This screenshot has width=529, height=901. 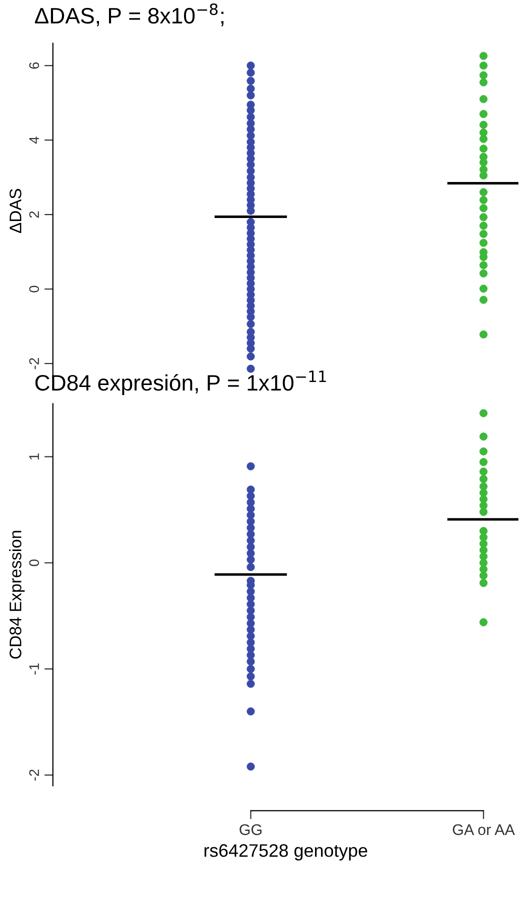 What do you see at coordinates (17, 594) in the screenshot?
I see `y-axis-title: CD84 Expression` at bounding box center [17, 594].